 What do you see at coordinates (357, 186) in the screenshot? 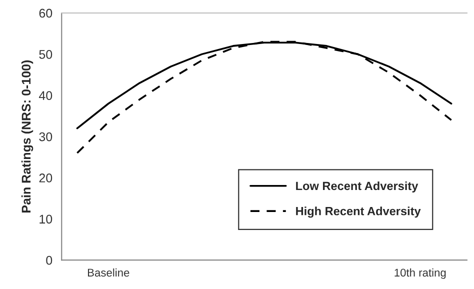
I see `legend-label: Low Recent Adversity` at bounding box center [357, 186].